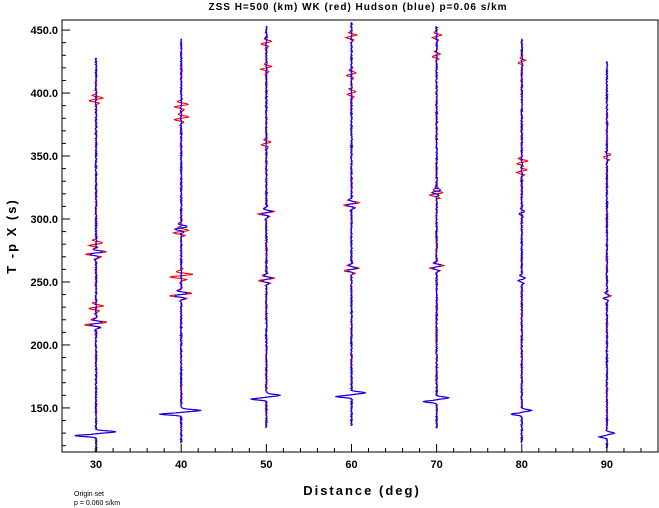 This screenshot has width=659, height=508. I want to click on x-tick-label: 70, so click(437, 465).